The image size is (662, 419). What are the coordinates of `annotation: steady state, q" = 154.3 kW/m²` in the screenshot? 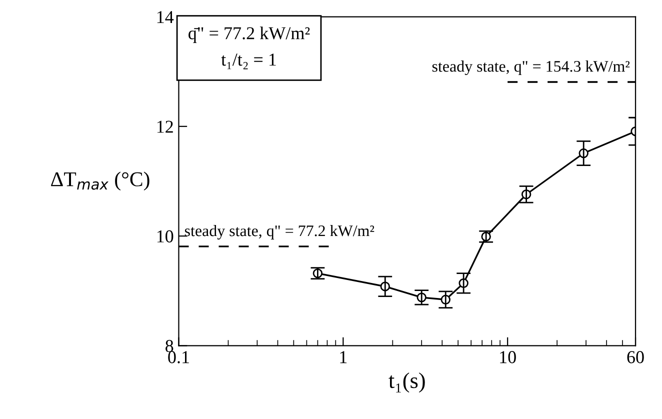 It's located at (531, 68).